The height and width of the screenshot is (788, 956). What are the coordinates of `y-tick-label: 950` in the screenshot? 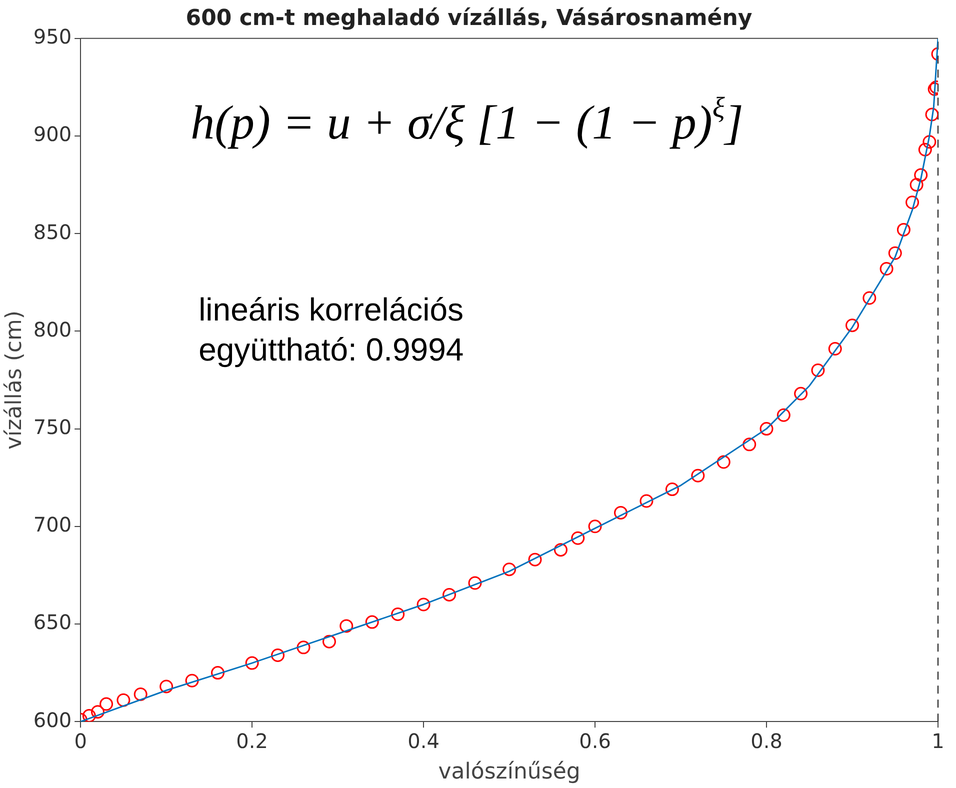 It's located at (52, 36).